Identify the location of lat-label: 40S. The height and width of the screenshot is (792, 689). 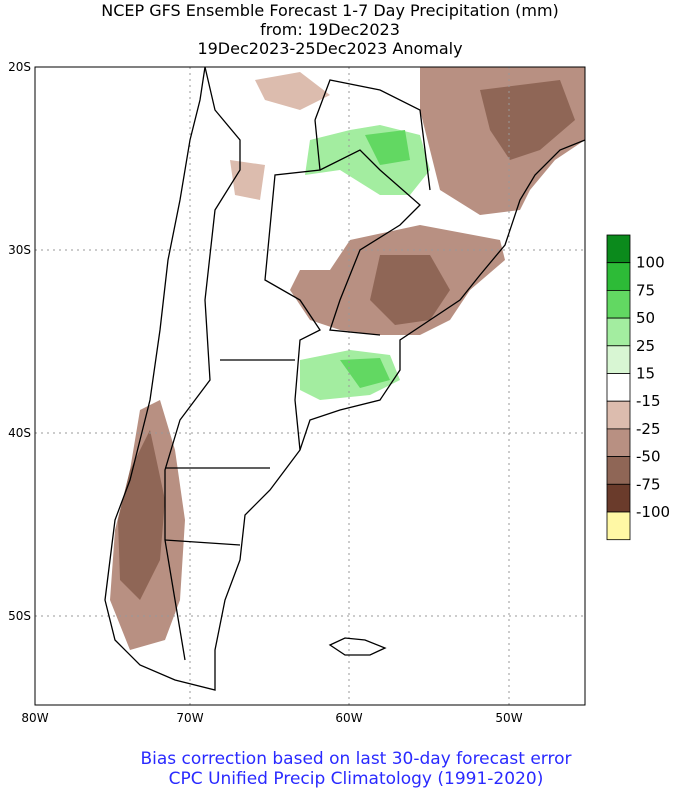
(19, 433).